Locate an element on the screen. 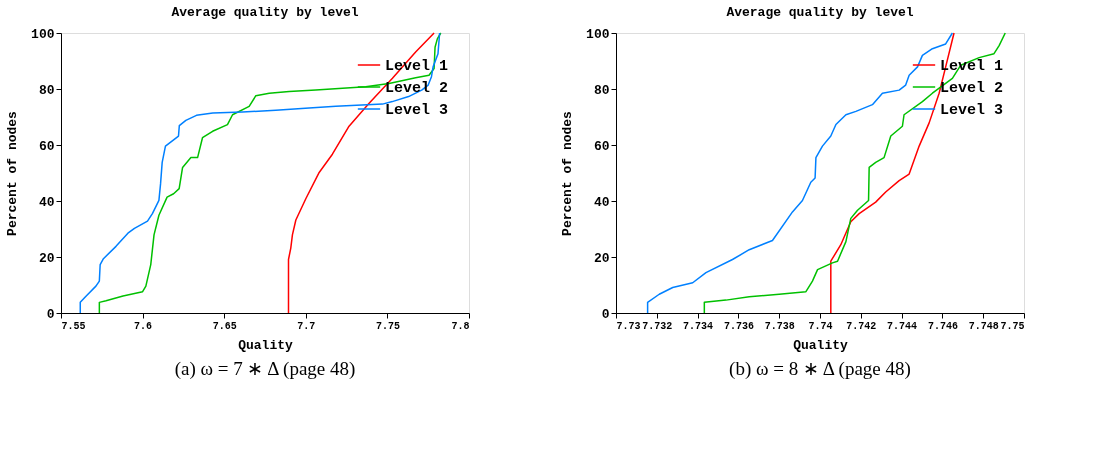 This screenshot has width=1120, height=452. x-tick-label: 7.748 is located at coordinates (983, 326).